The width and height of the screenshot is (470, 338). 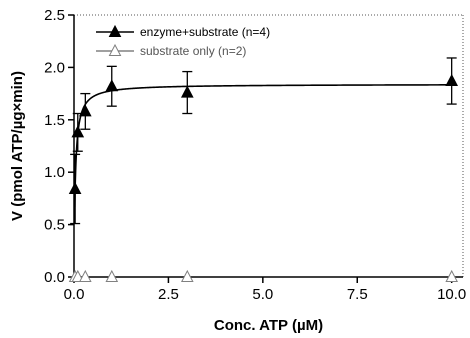 I want to click on y-tick-label: 2.0, so click(x=54, y=67).